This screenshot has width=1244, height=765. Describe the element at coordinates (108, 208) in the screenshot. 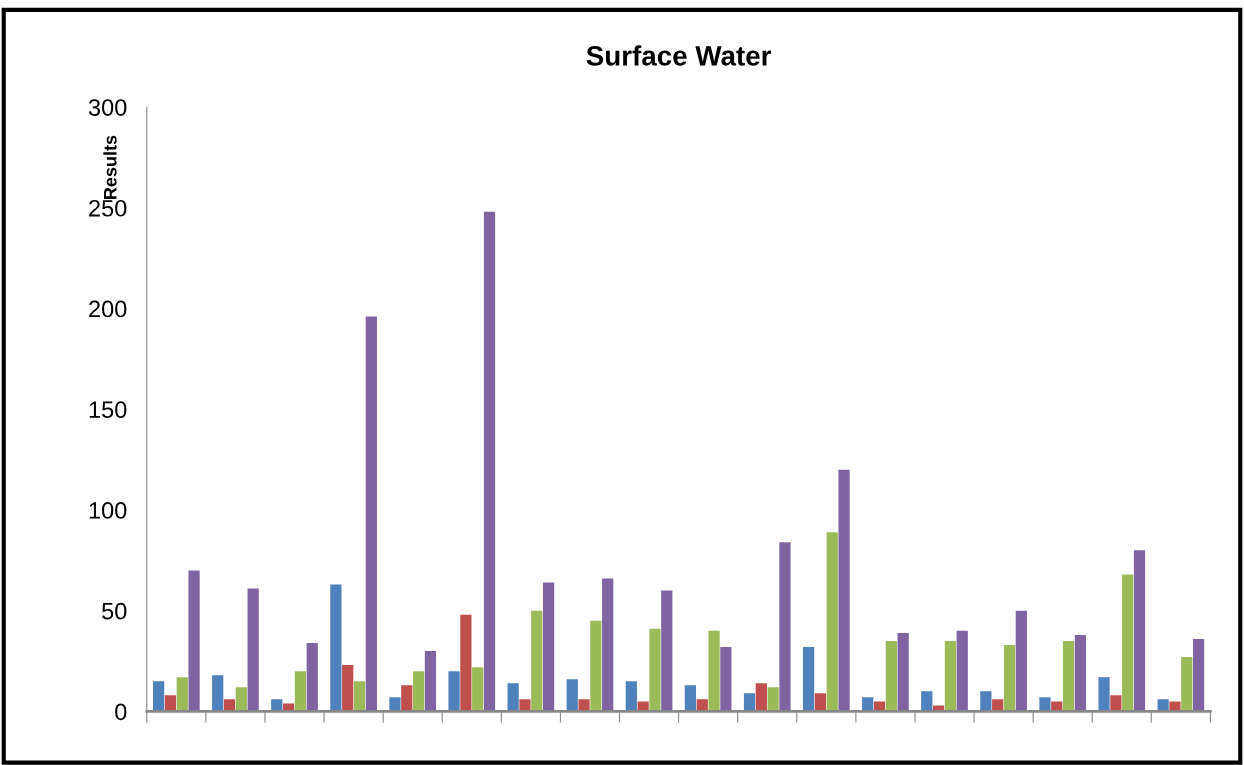

I see `y-tick-label: 250` at that location.